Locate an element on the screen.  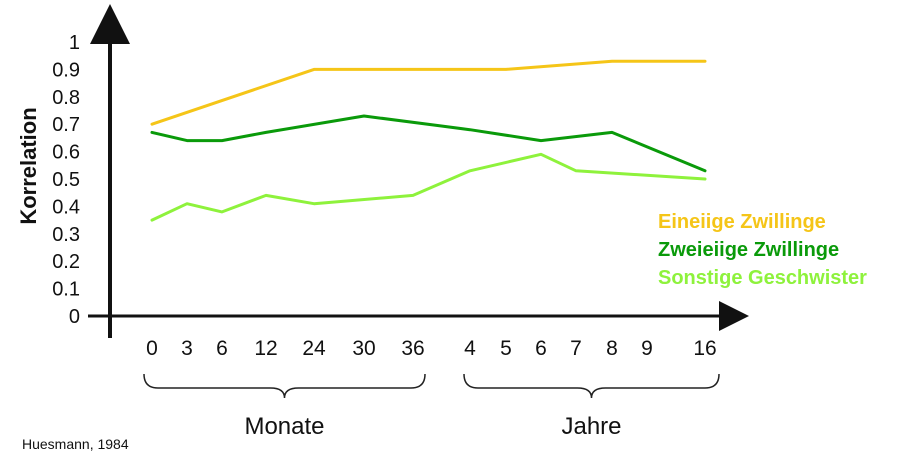
x-tick-label: 24 is located at coordinates (314, 348).